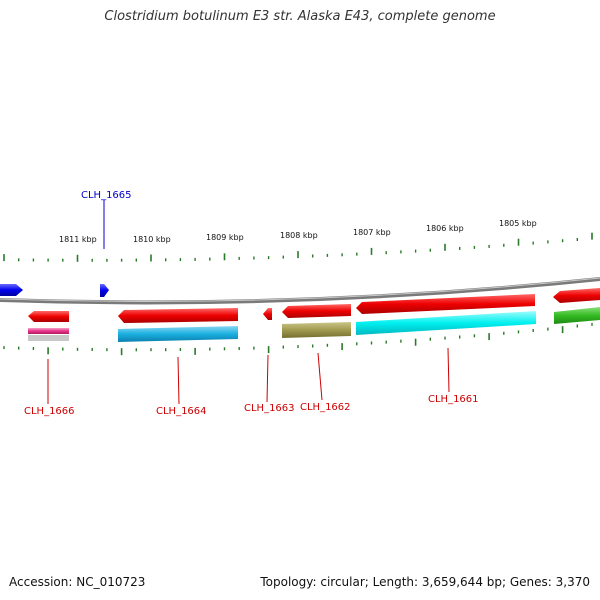  Describe the element at coordinates (300, 291) in the screenshot. I see `genome-backbone` at that location.